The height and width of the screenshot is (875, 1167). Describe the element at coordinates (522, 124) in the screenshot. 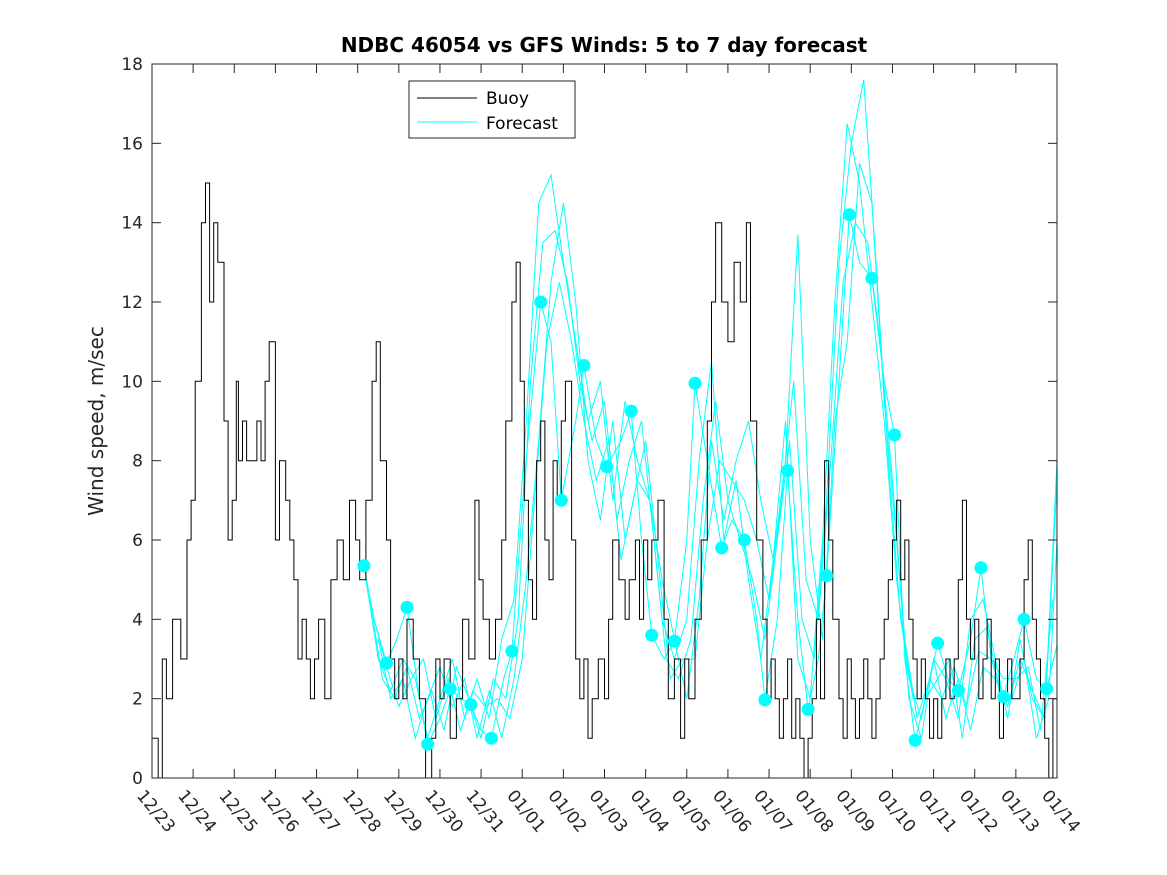

I see `legend-forecast-label: Forecast` at that location.